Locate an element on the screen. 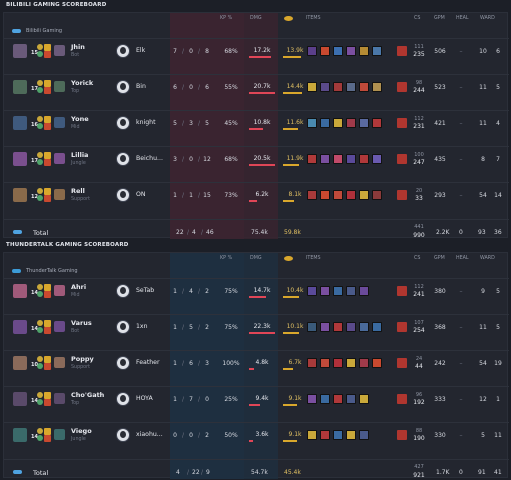 The image size is (511, 480). player-name: SeTab is located at coordinates (145, 290).